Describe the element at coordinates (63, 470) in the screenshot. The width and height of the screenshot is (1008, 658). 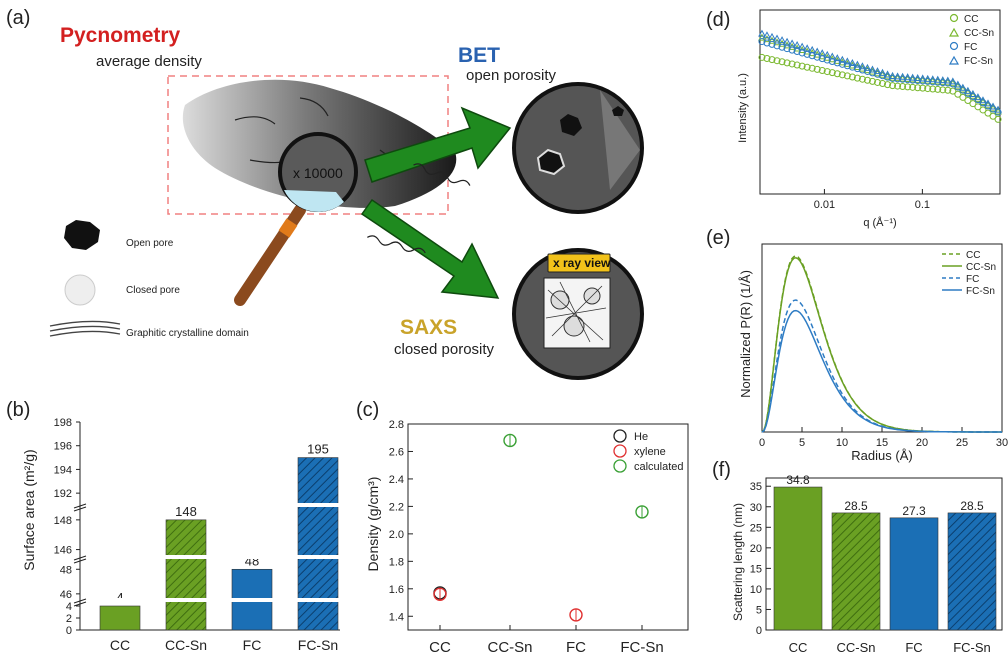
I see `b-y-tick-label: 194` at that location.